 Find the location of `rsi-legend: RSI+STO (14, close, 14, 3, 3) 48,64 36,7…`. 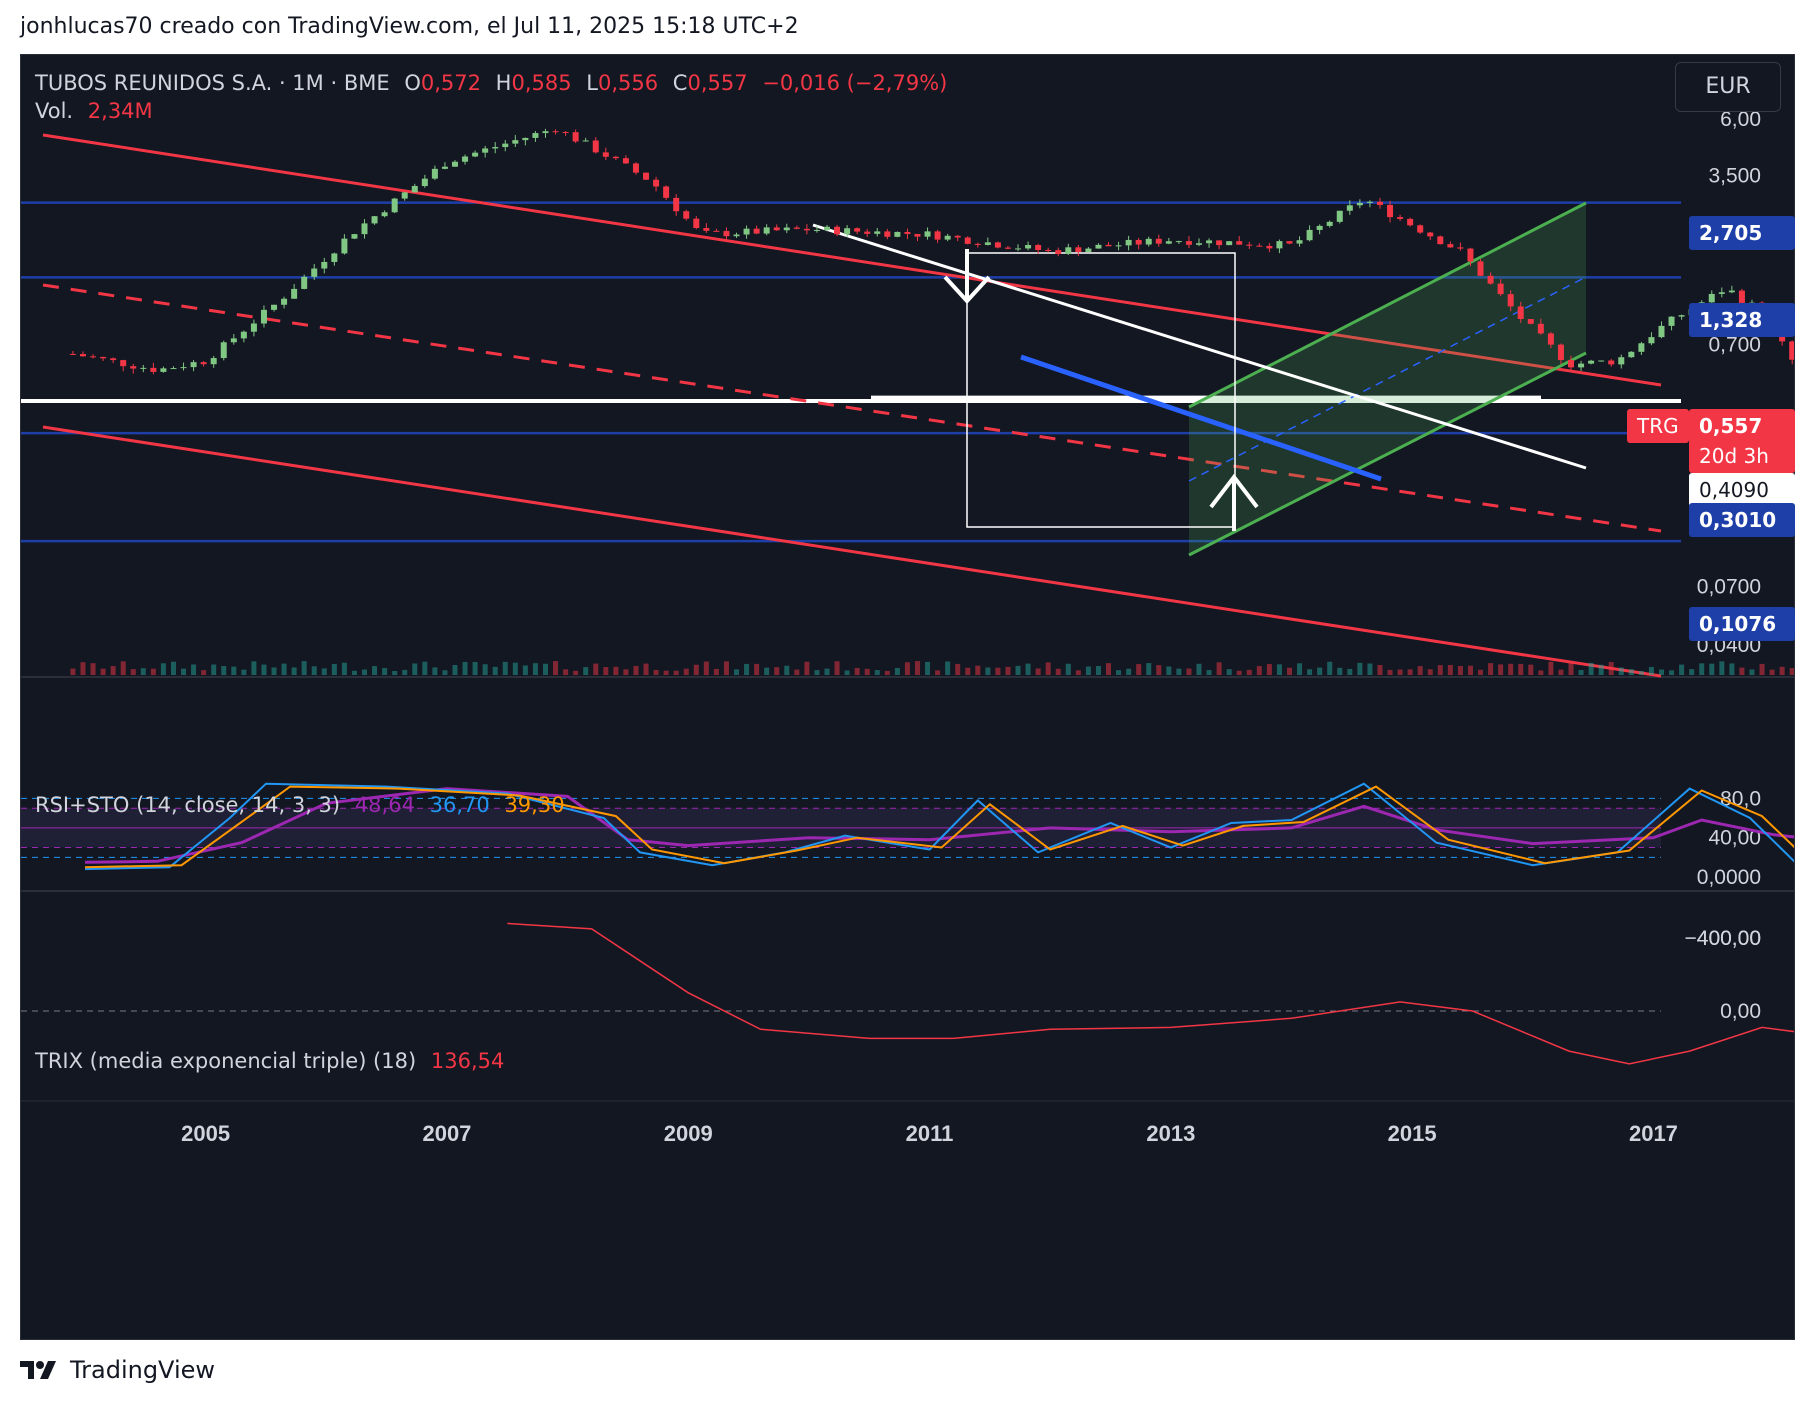

rsi-legend: RSI+STO (14, close, 14, 3, 3) 48,64 36,7… is located at coordinates (304, 805).